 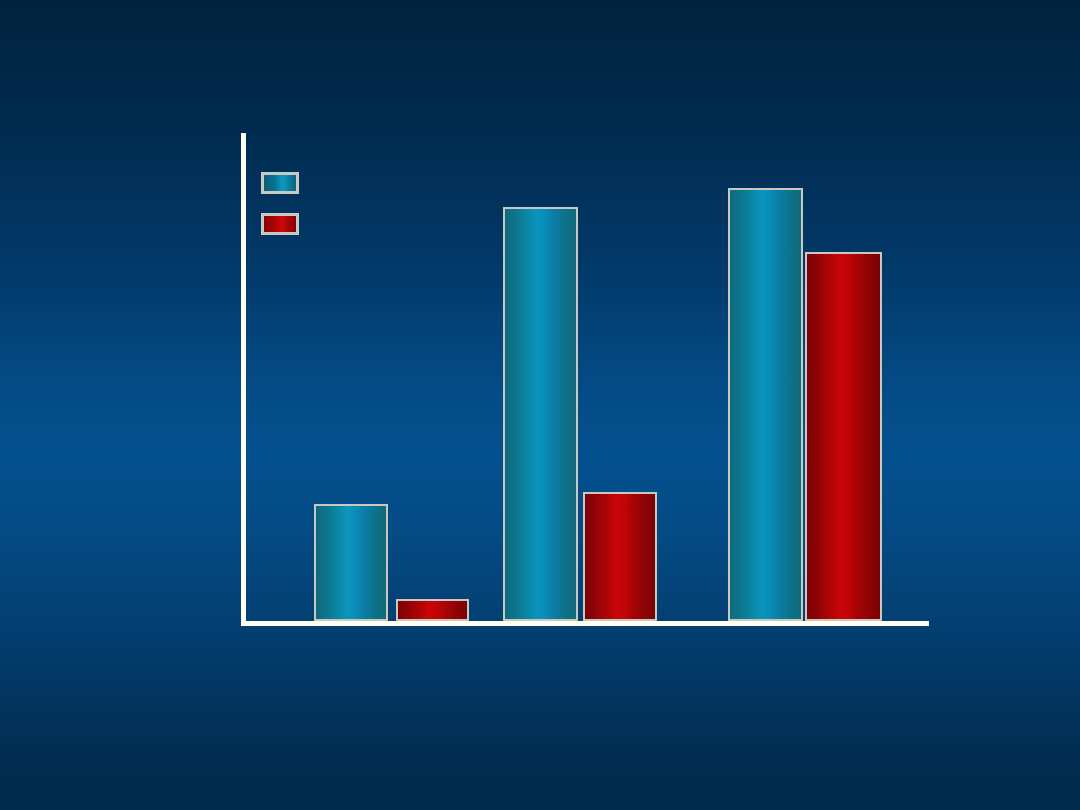 What do you see at coordinates (371, 224) in the screenshot?
I see `legend-entry-series2` at bounding box center [371, 224].